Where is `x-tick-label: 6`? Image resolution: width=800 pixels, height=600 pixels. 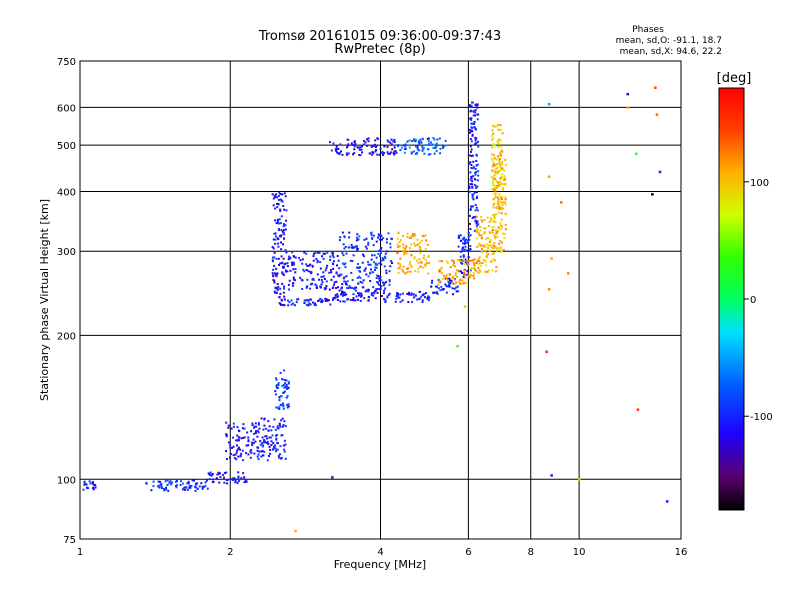 x-tick-label: 6 is located at coordinates (468, 552).